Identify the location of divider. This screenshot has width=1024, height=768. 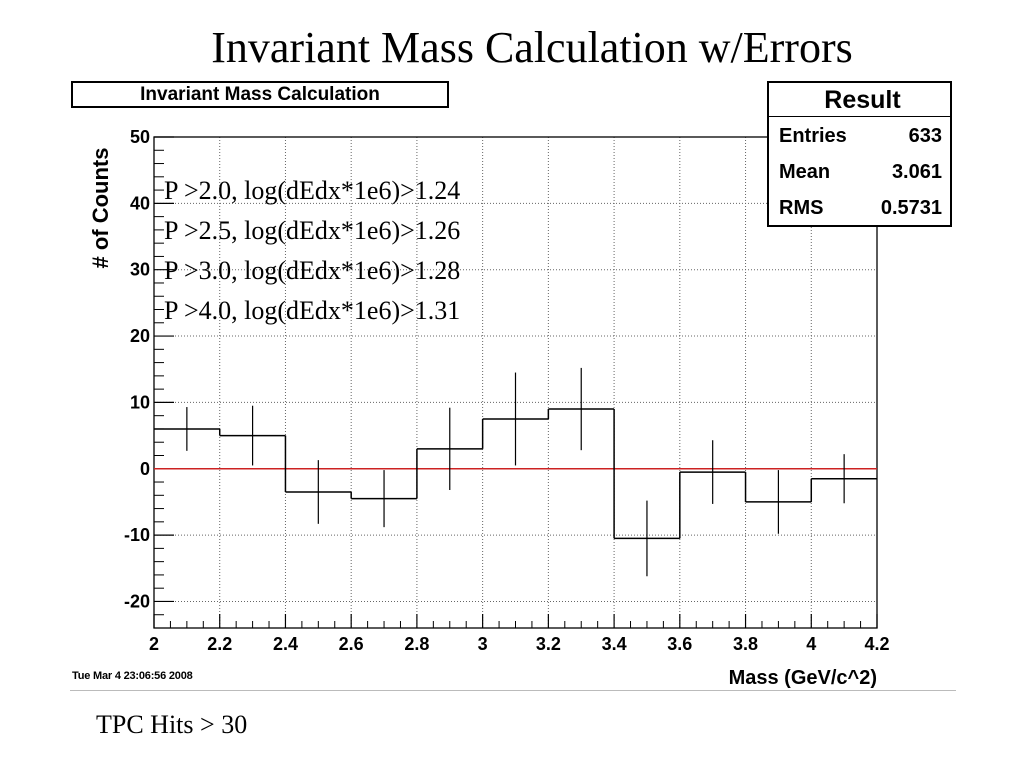
(513, 690).